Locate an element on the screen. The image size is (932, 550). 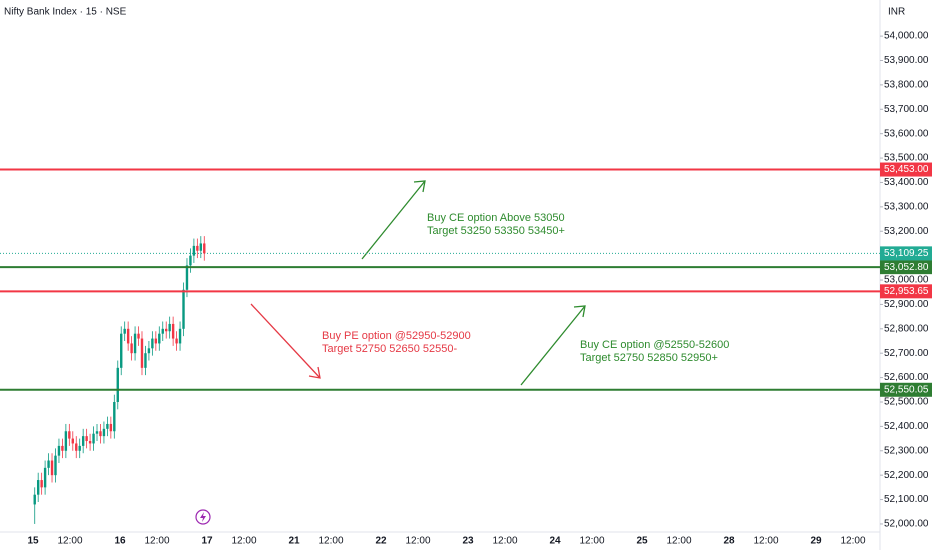
y-tick-label: 52,600.00 is located at coordinates (906, 377).